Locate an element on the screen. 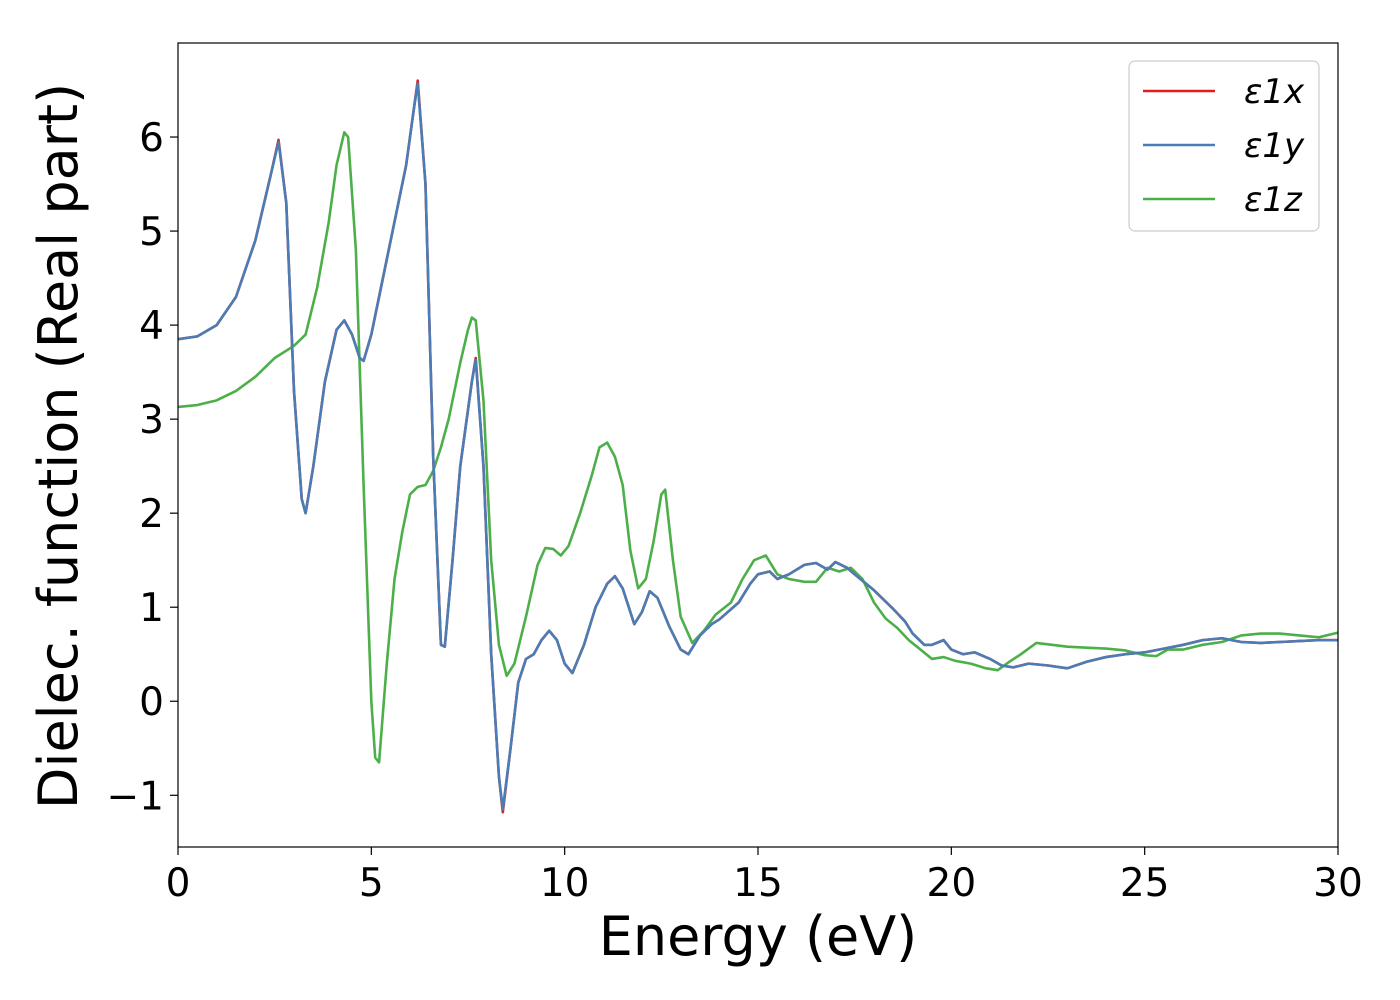 This screenshot has width=1400, height=1000. y-axis-title: Dielec. function (Real part) is located at coordinates (58, 446).